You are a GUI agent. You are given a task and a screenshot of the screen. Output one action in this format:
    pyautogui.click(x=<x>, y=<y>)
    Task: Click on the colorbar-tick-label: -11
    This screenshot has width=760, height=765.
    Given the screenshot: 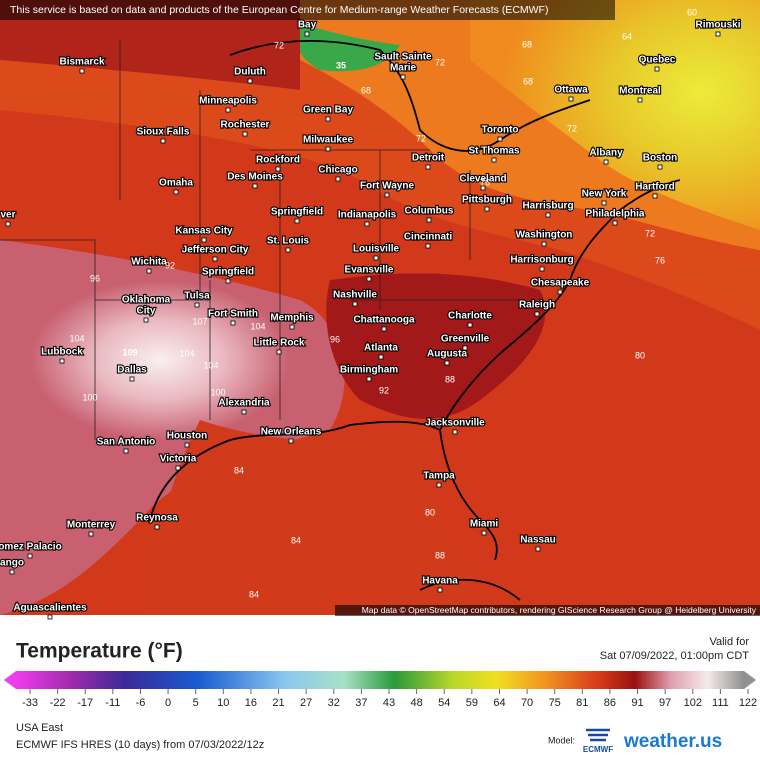 What is the action you would take?
    pyautogui.click(x=112, y=703)
    